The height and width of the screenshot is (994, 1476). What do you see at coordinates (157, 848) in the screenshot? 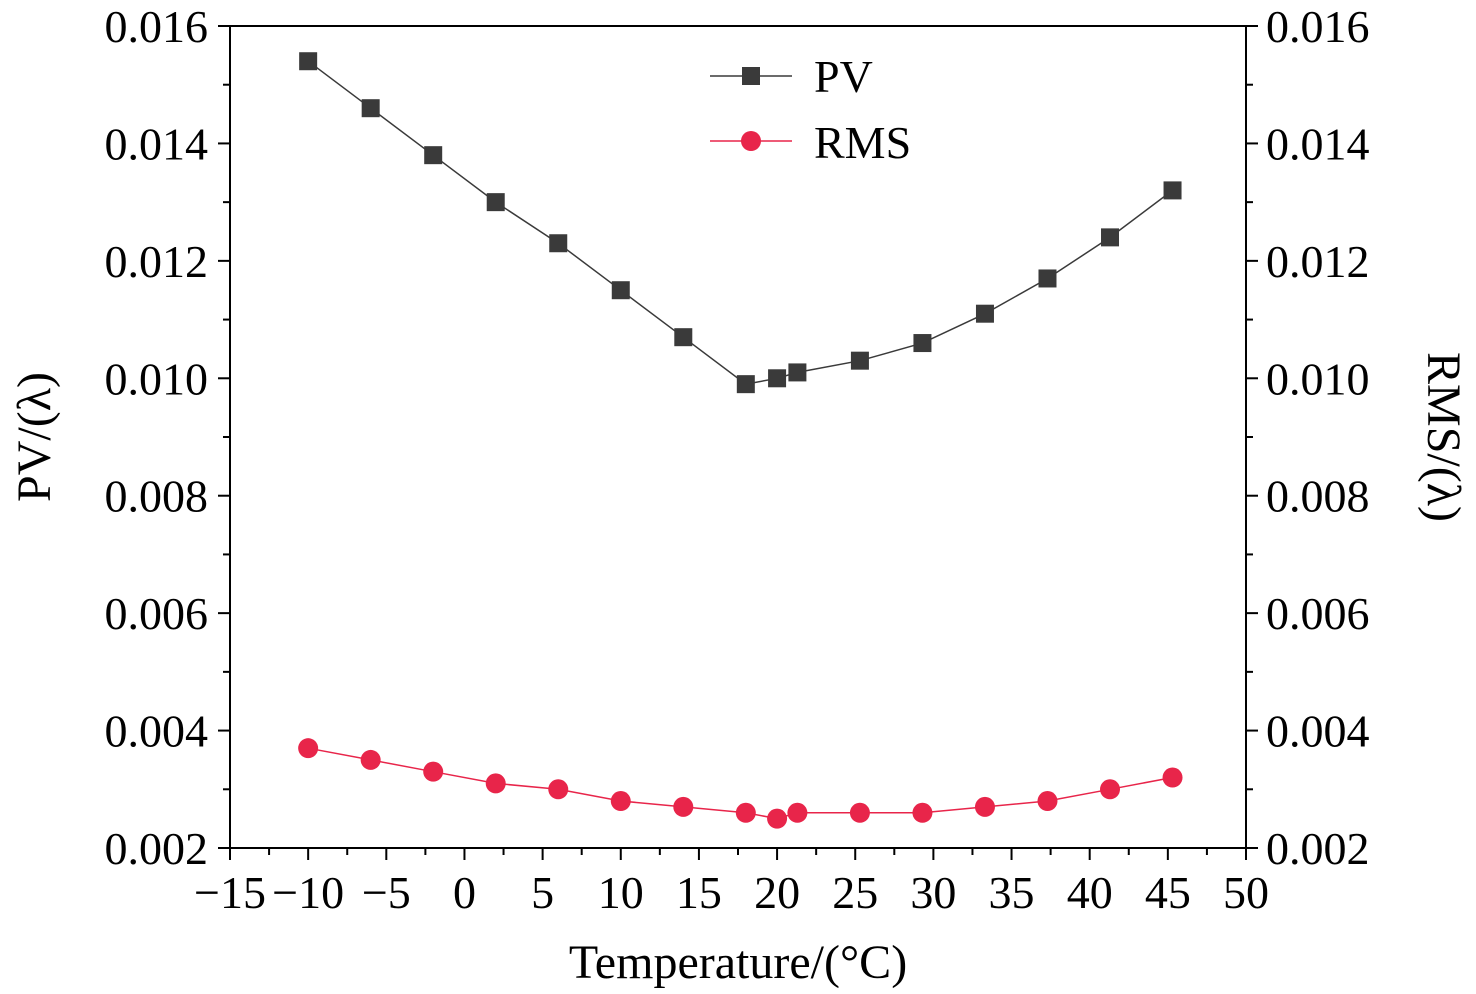
I see `y-left-tick-label: 0.002` at bounding box center [157, 848].